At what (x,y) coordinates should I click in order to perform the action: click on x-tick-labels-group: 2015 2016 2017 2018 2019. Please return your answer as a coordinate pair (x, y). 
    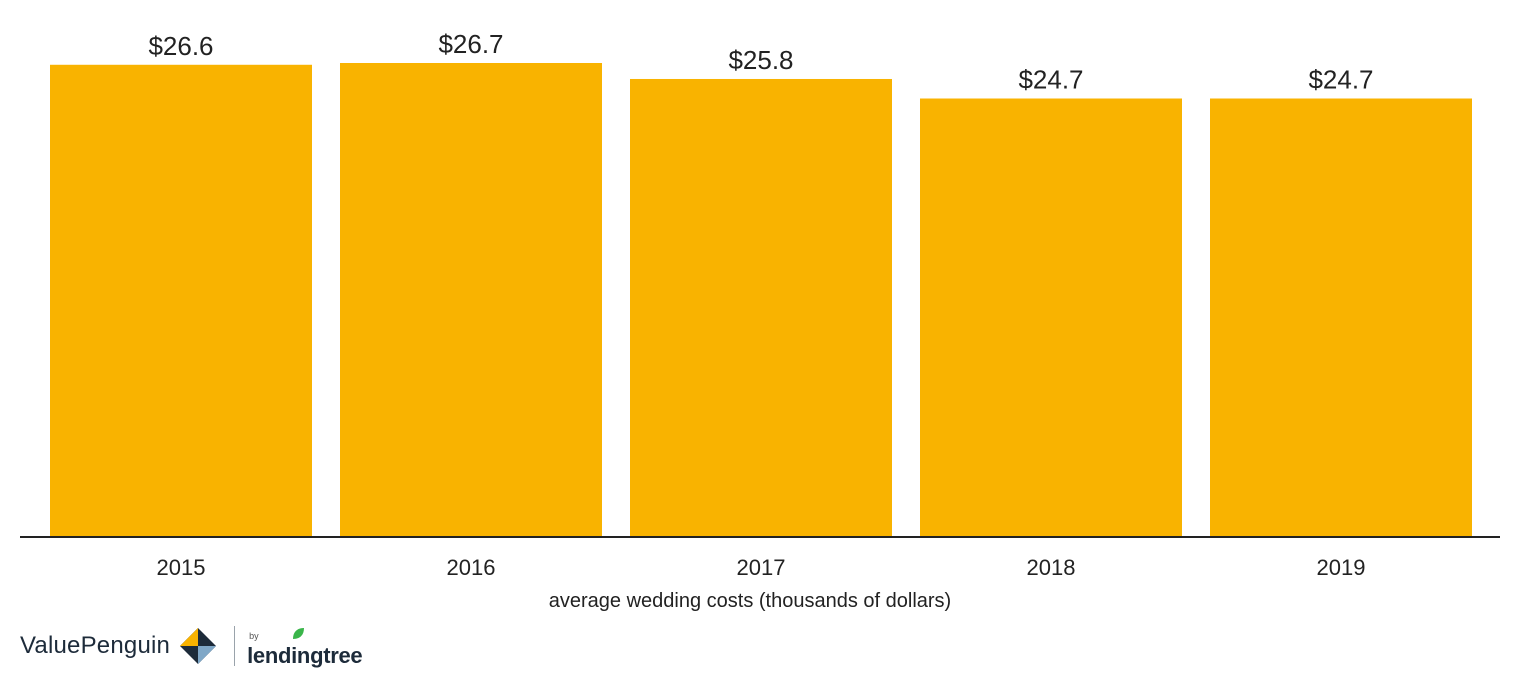
    Looking at the image, I should click on (761, 567).